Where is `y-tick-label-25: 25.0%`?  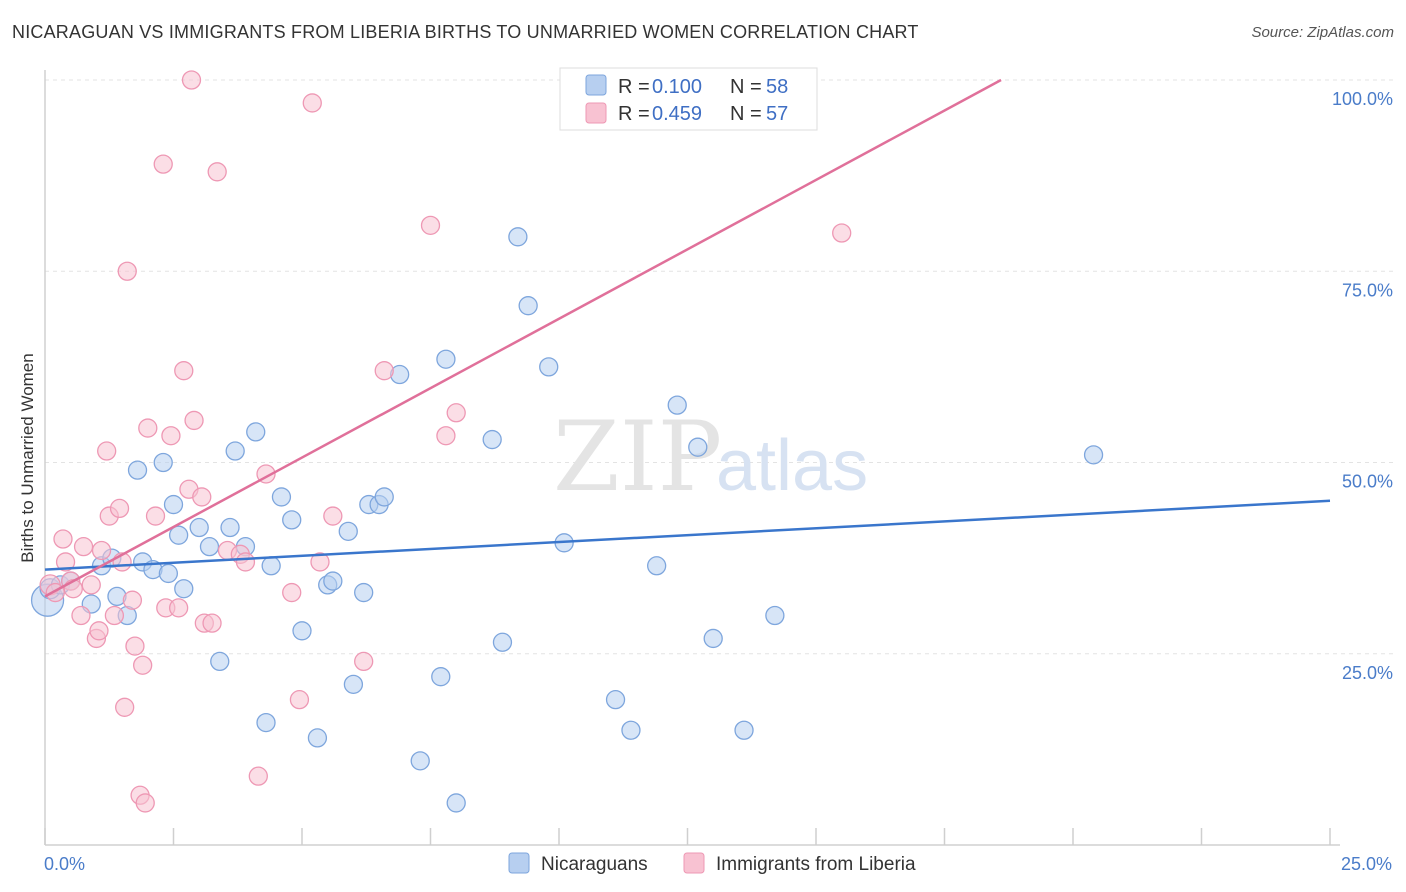
y-tick-label-25: 25.0% is located at coordinates (1367, 673).